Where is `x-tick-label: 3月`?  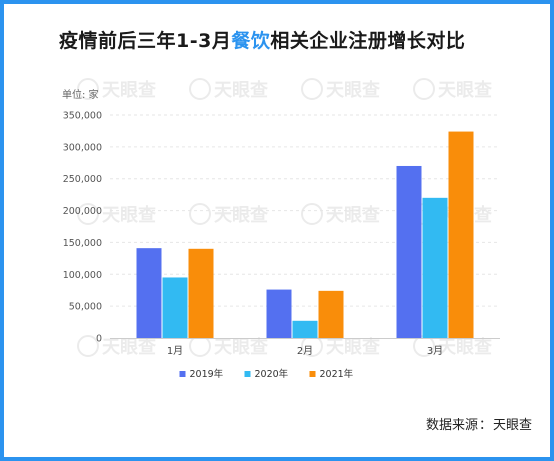
x-tick-label: 3月 is located at coordinates (435, 351).